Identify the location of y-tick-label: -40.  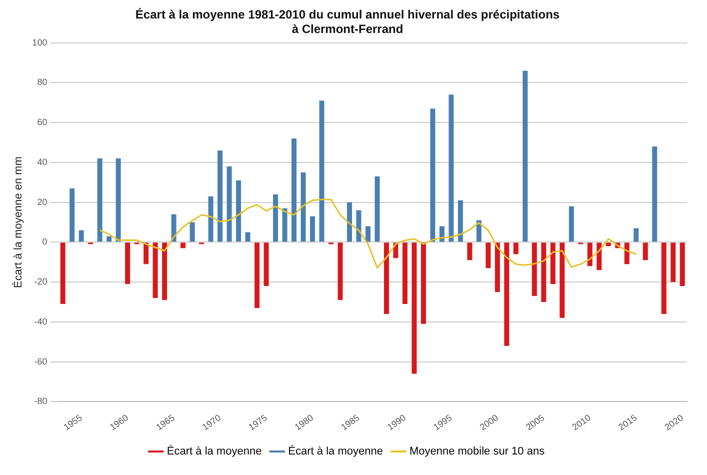
(41, 321).